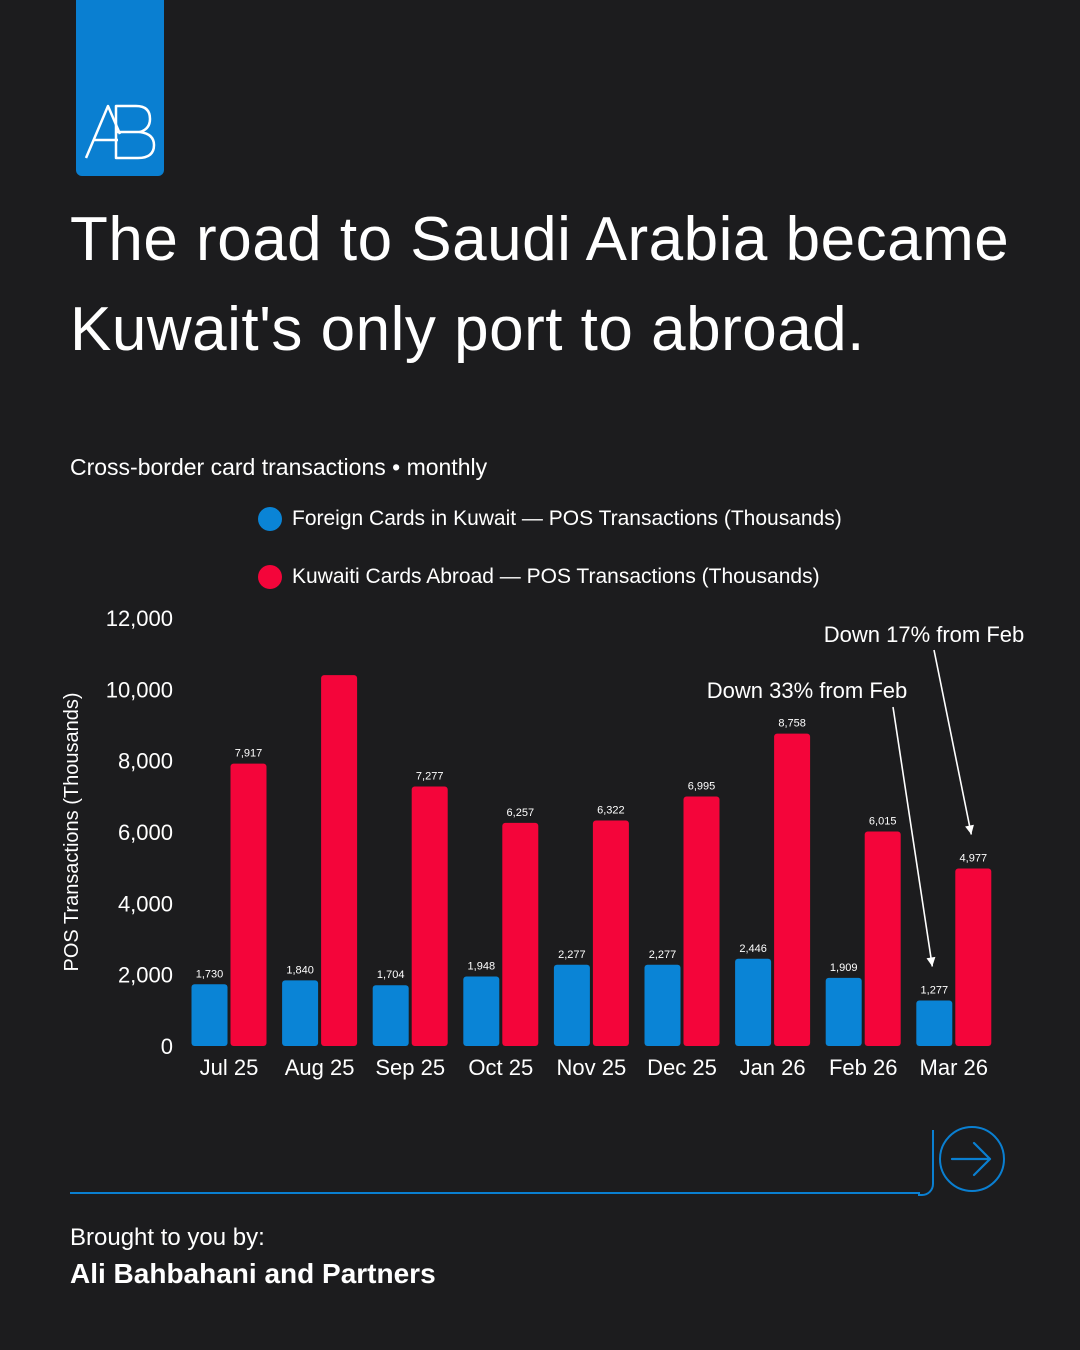 The image size is (1080, 1350). What do you see at coordinates (926, 1163) in the screenshot?
I see `footer-divider-curve` at bounding box center [926, 1163].